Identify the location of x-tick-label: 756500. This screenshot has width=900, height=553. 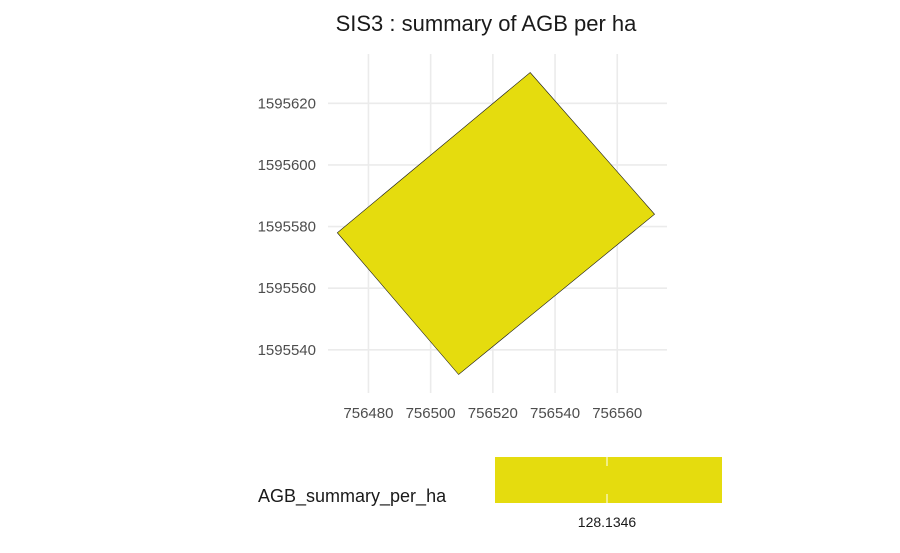
(431, 413).